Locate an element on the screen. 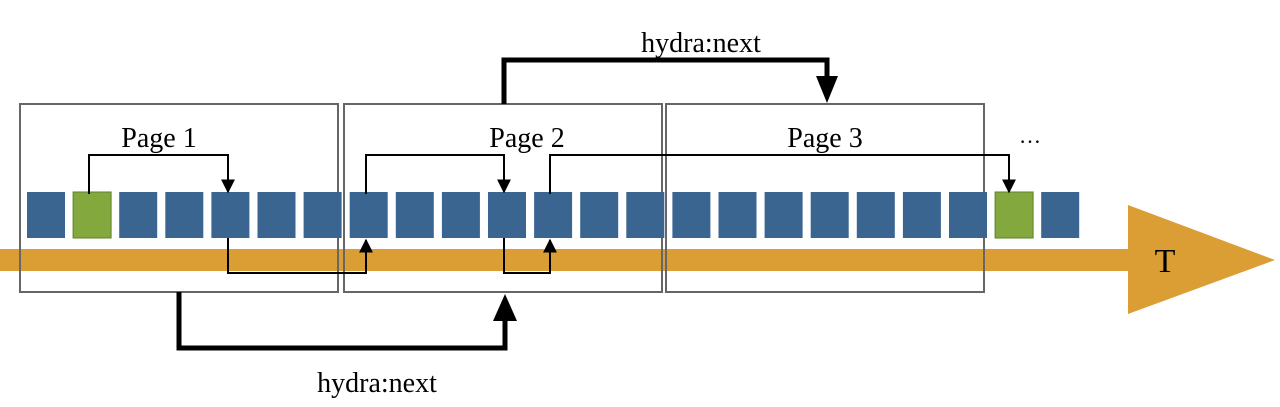 The image size is (1280, 407). item-link-page2-top is located at coordinates (438, 174).